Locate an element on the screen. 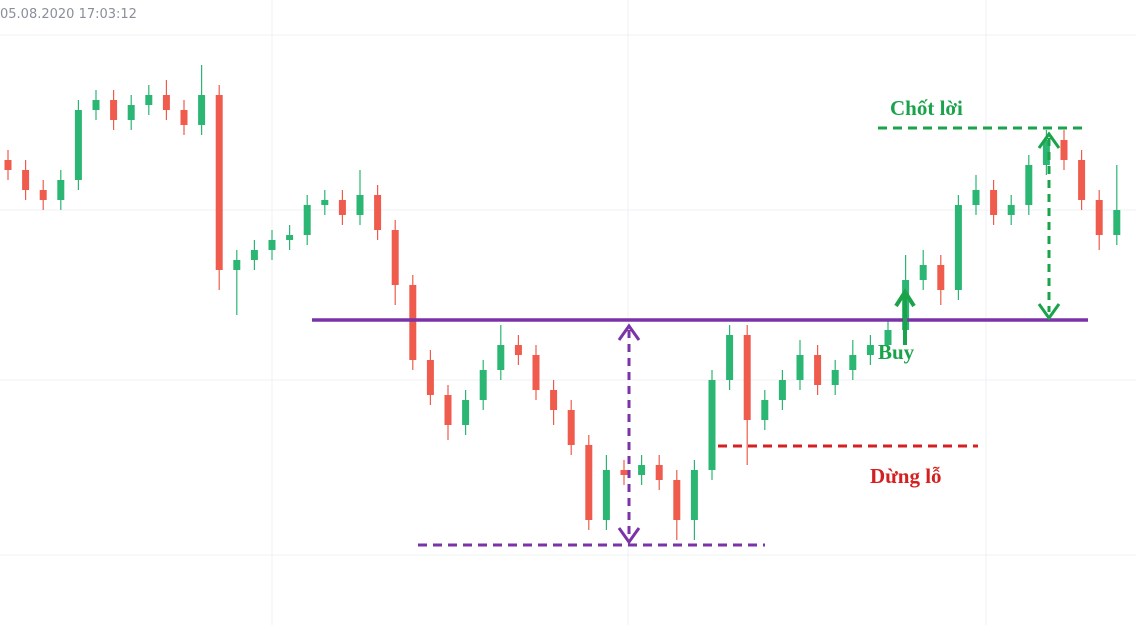 The height and width of the screenshot is (625, 1136). buy-label: Buy is located at coordinates (896, 352).